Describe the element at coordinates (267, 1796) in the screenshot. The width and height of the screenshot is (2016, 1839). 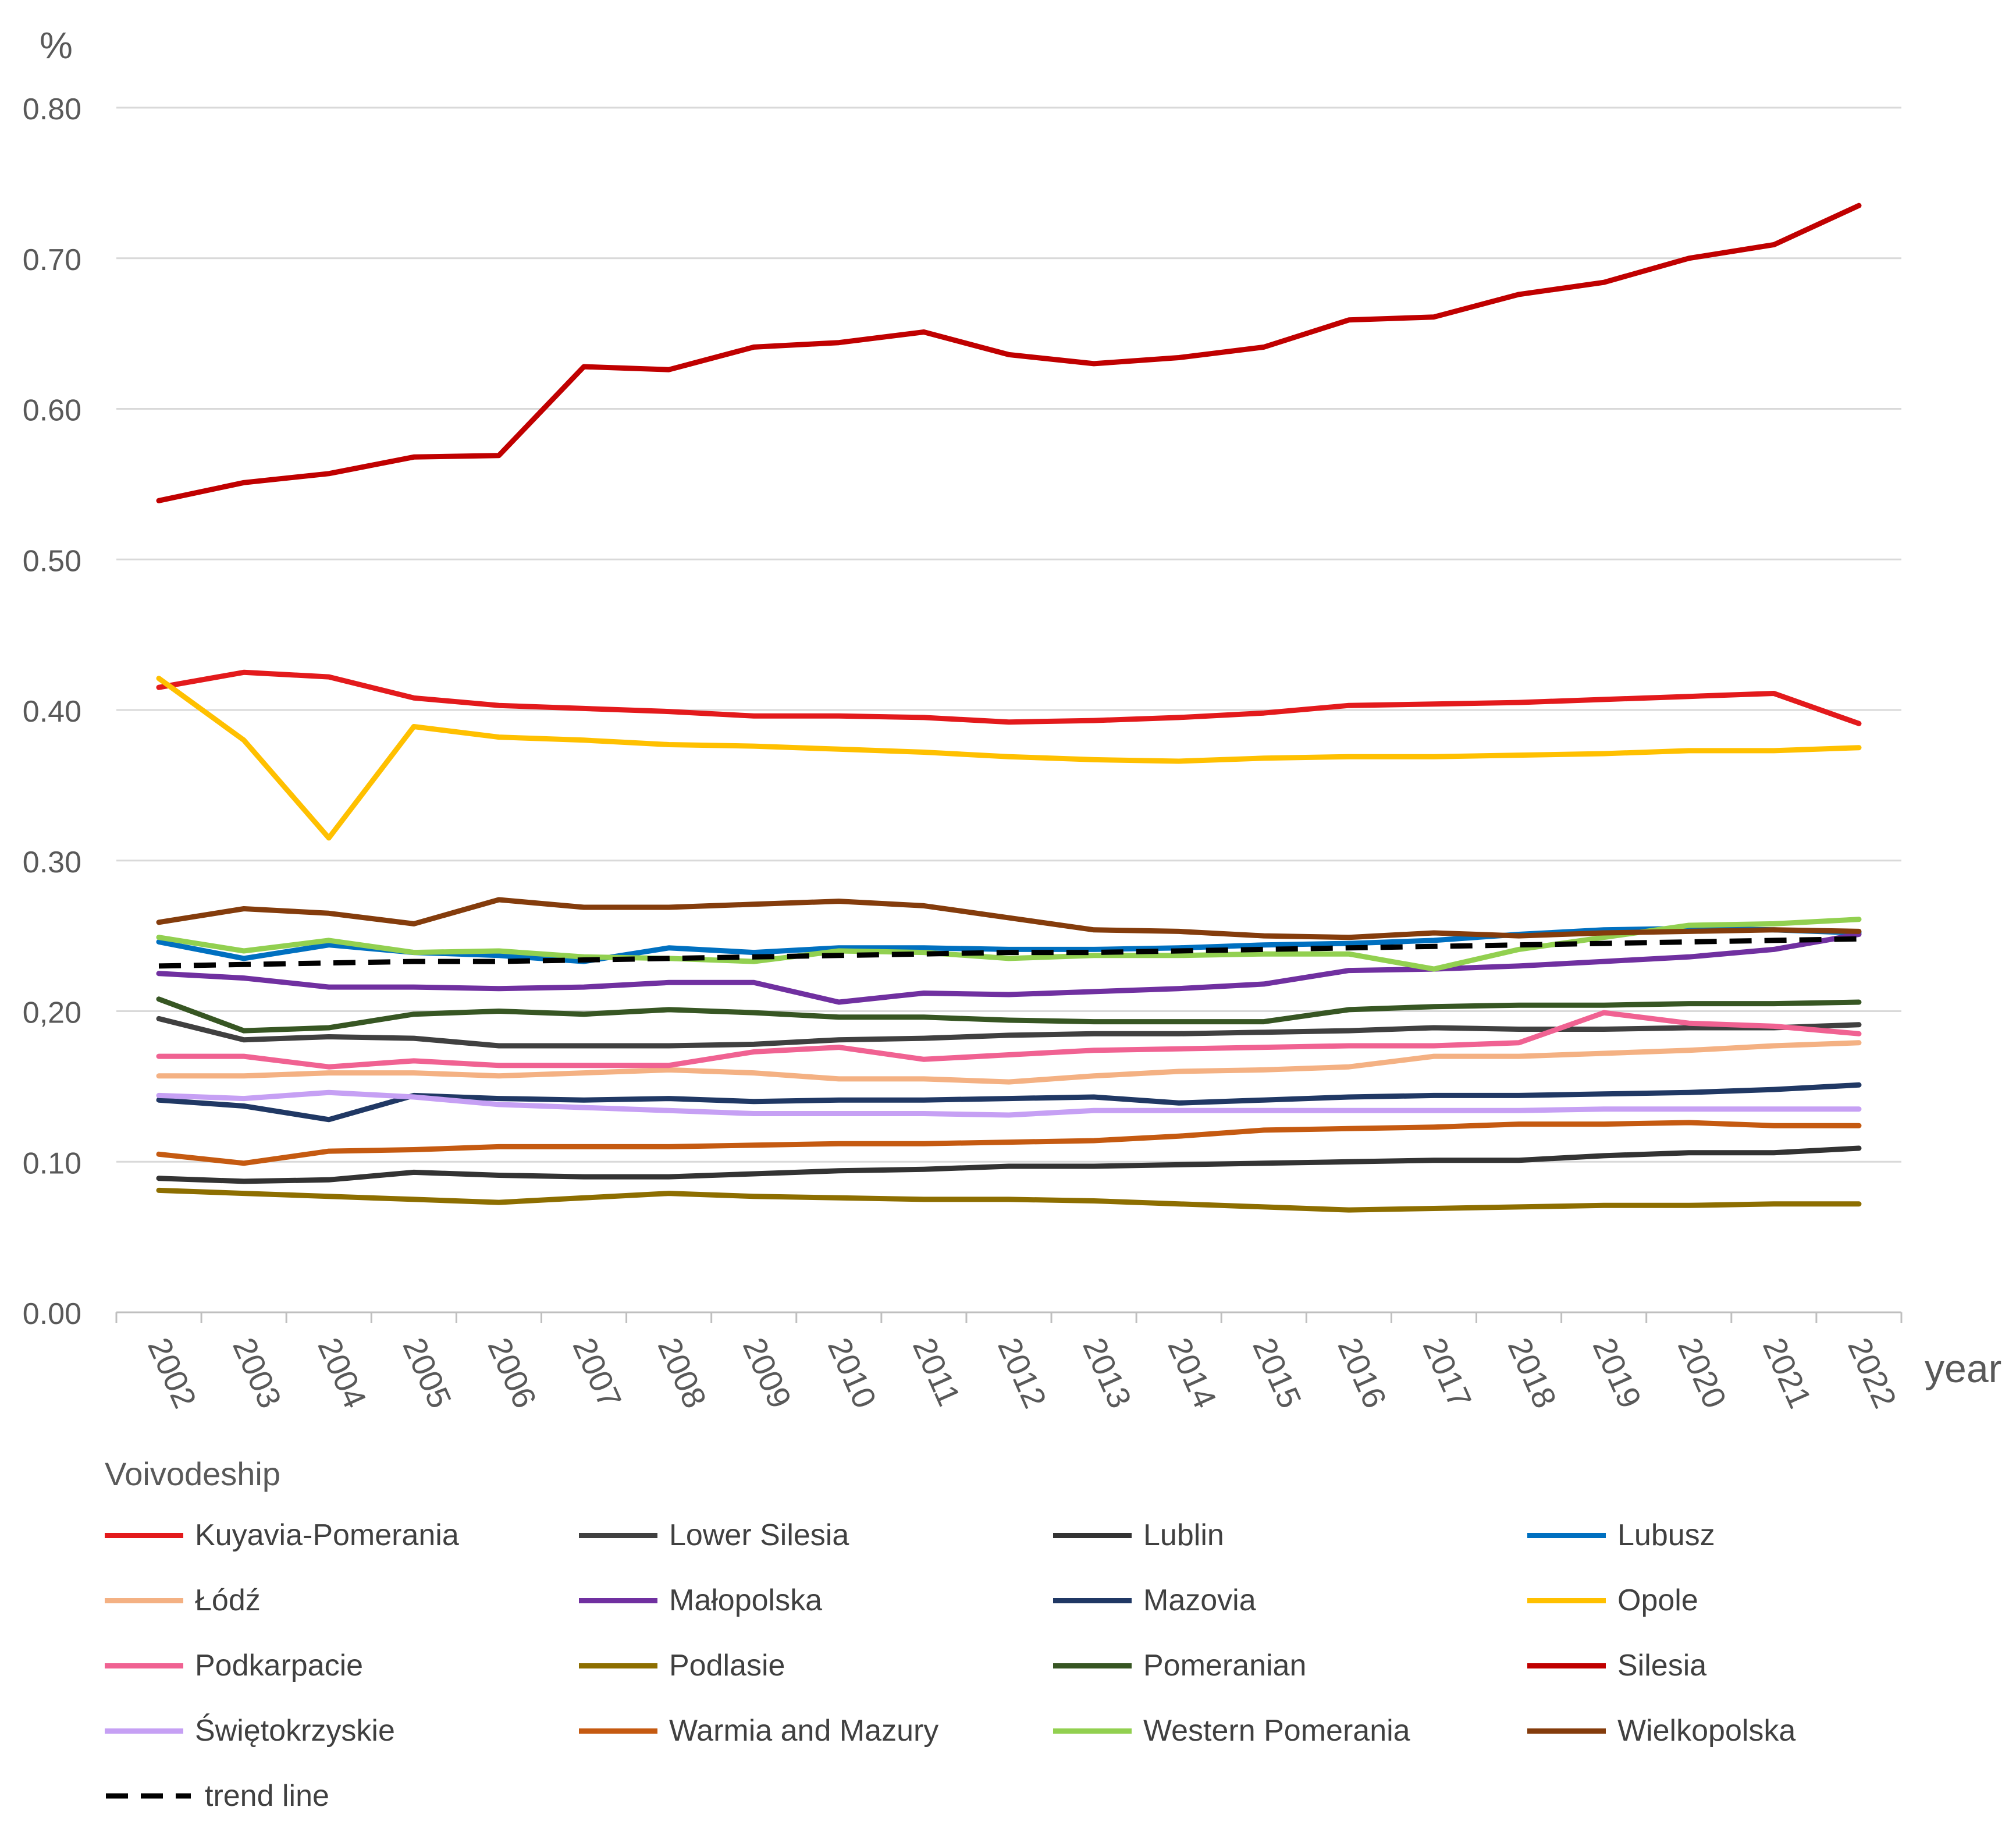
I see `legend-label-trend-line: trend line` at that location.